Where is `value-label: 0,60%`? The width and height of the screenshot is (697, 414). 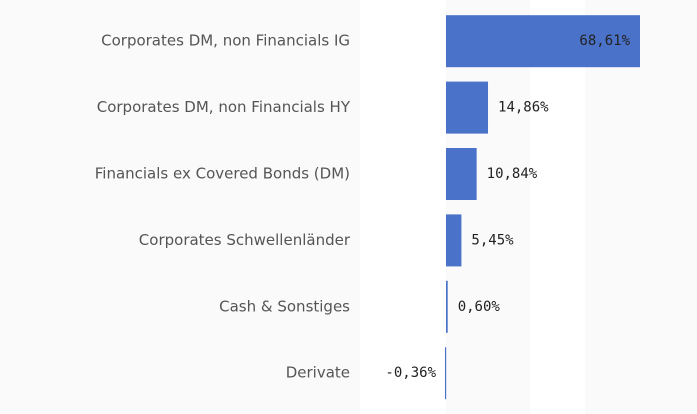
value-label: 0,60% is located at coordinates (479, 307).